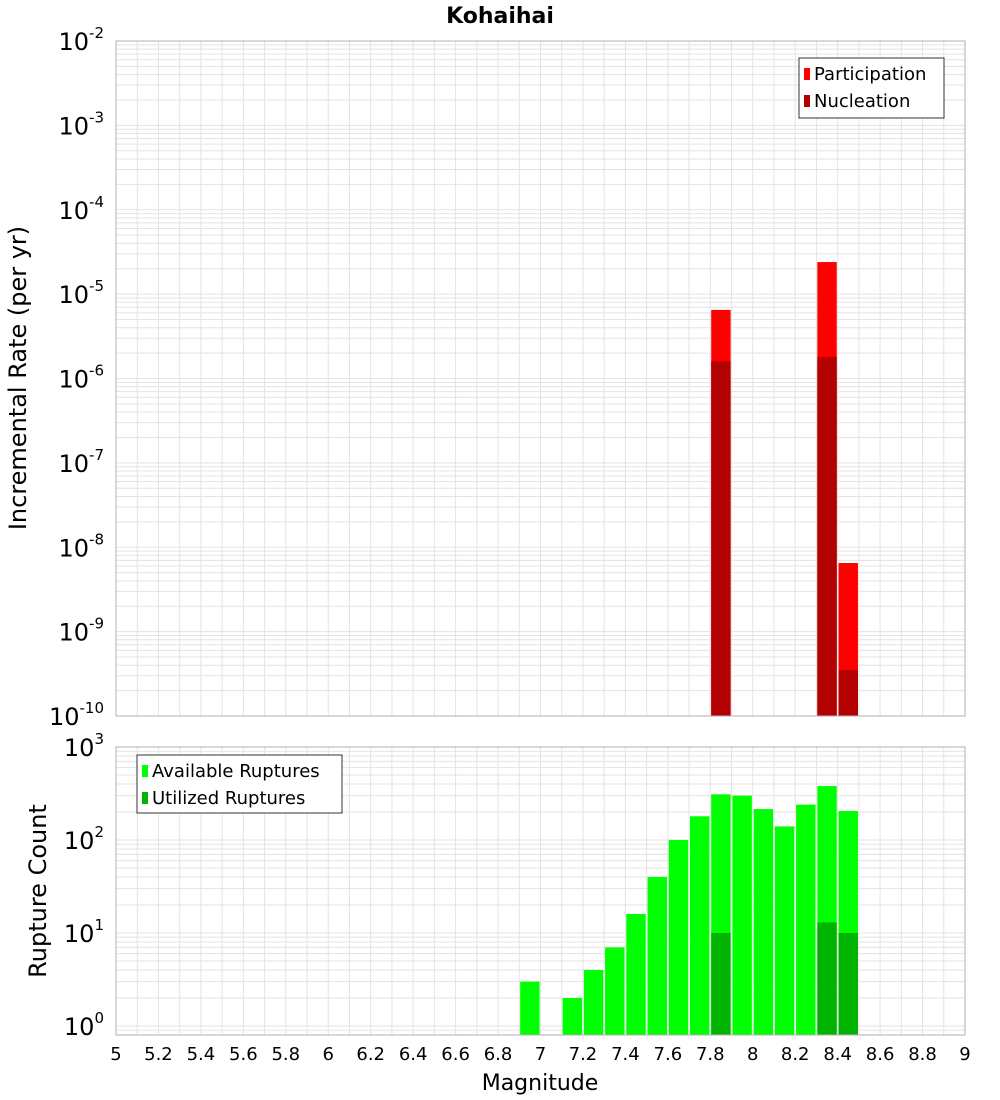 The image size is (1000, 1100). I want to click on y-tick-label: 10⁰, so click(84, 1025).